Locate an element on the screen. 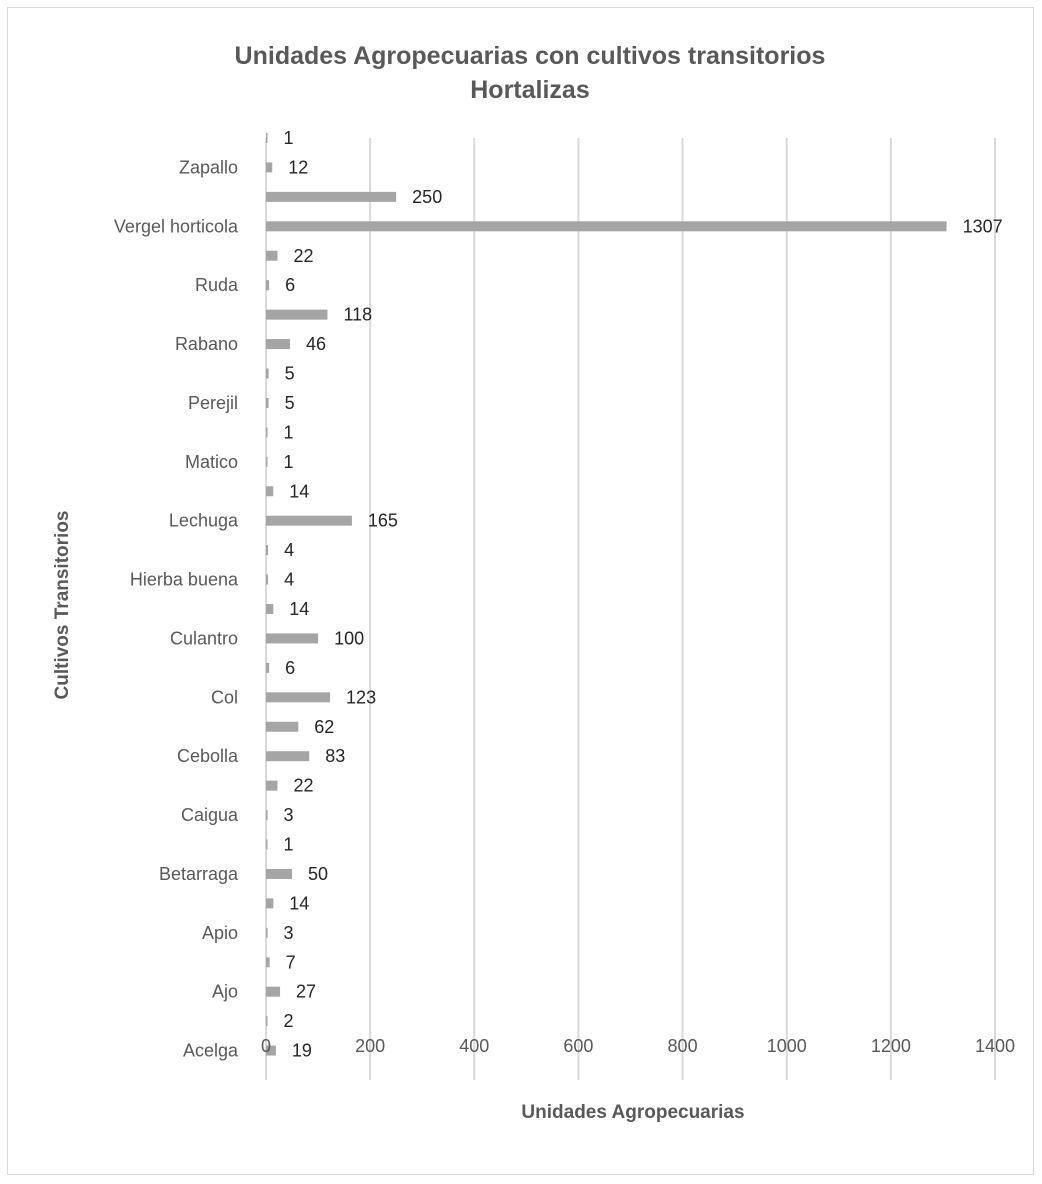  y-axis-title: Cultivos Transitorios is located at coordinates (62, 605).